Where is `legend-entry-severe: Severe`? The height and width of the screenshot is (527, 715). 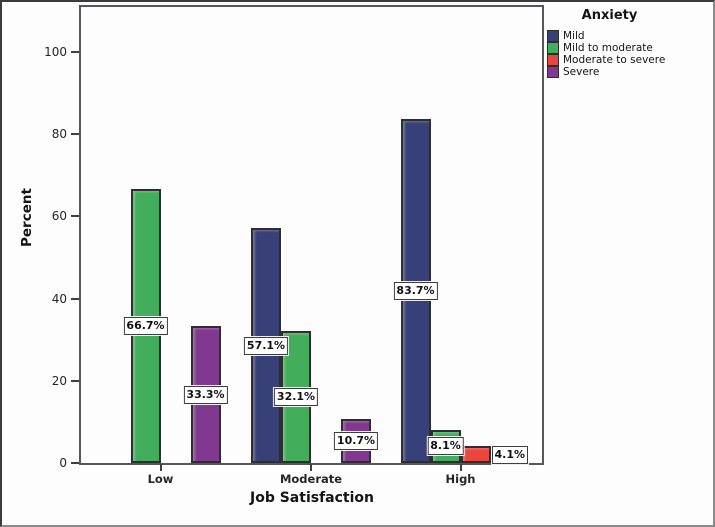
legend-entry-severe: Severe is located at coordinates (630, 72).